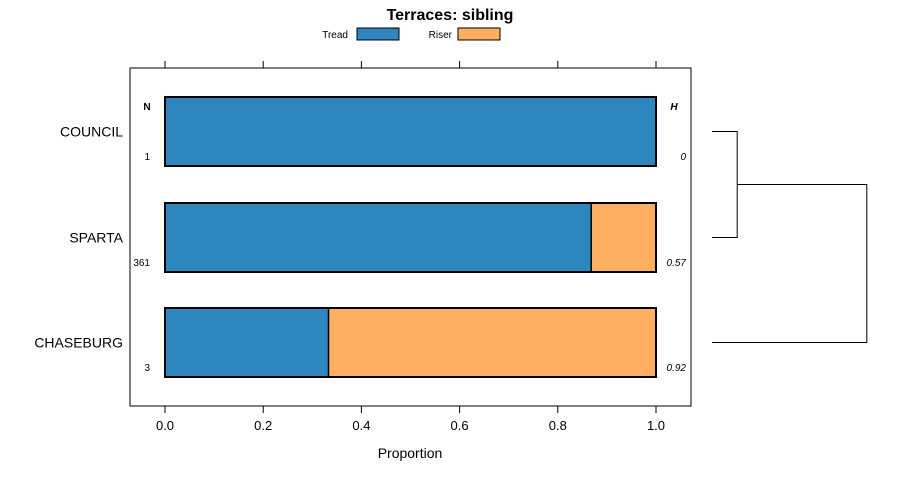  I want to click on x-tick-label: 0.4, so click(361, 425).